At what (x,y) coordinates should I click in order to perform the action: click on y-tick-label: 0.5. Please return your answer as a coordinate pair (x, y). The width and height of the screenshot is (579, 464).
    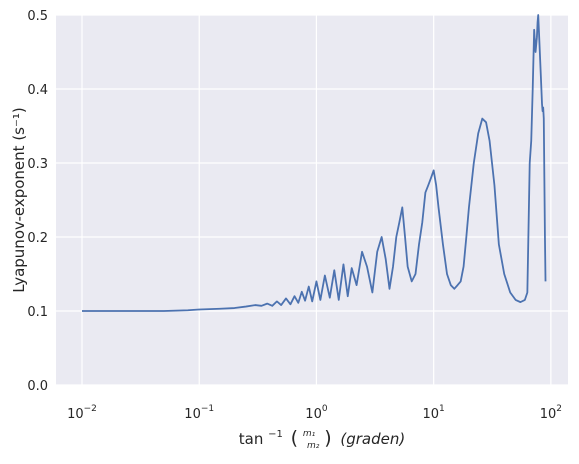
    Looking at the image, I should click on (37, 16).